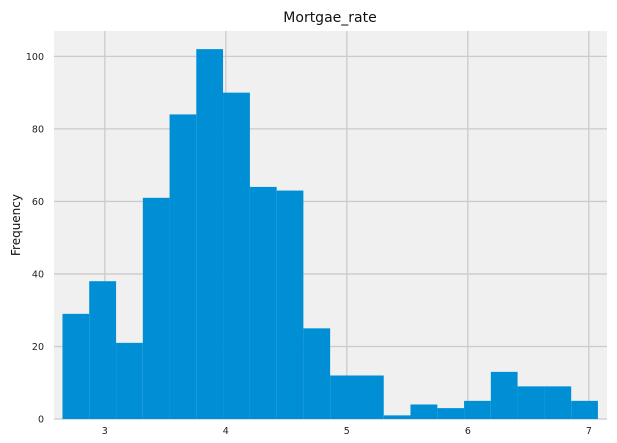 The height and width of the screenshot is (443, 617). Describe the element at coordinates (226, 431) in the screenshot. I see `x-tick-label: 4` at that location.